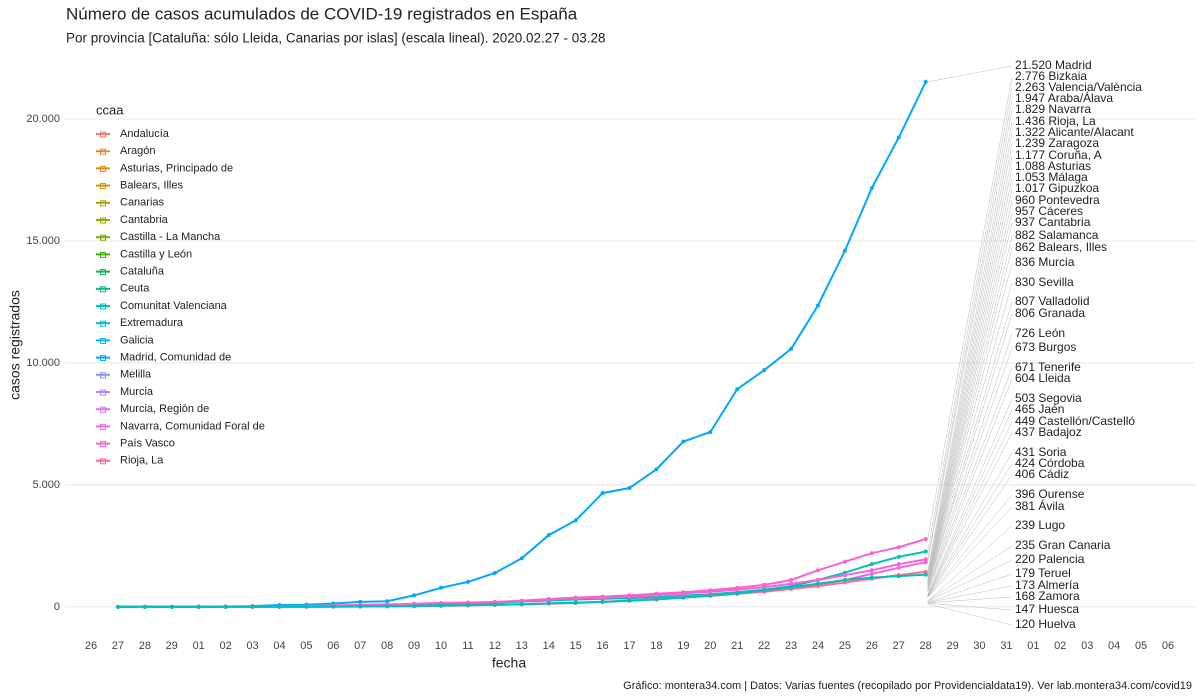 Image resolution: width=1200 pixels, height=700 pixels. I want to click on x-tick-label: 26, so click(91, 646).